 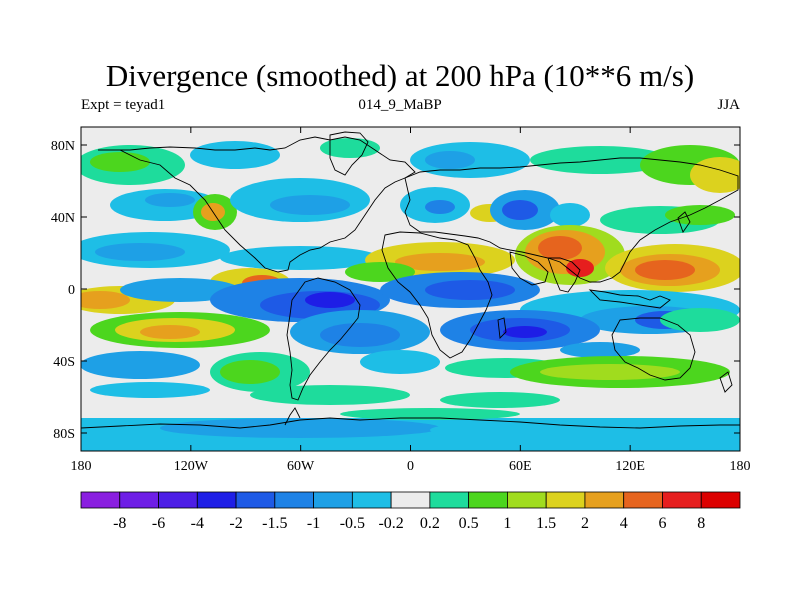 What do you see at coordinates (546, 523) in the screenshot?
I see `colorbar-label: 1.5` at bounding box center [546, 523].